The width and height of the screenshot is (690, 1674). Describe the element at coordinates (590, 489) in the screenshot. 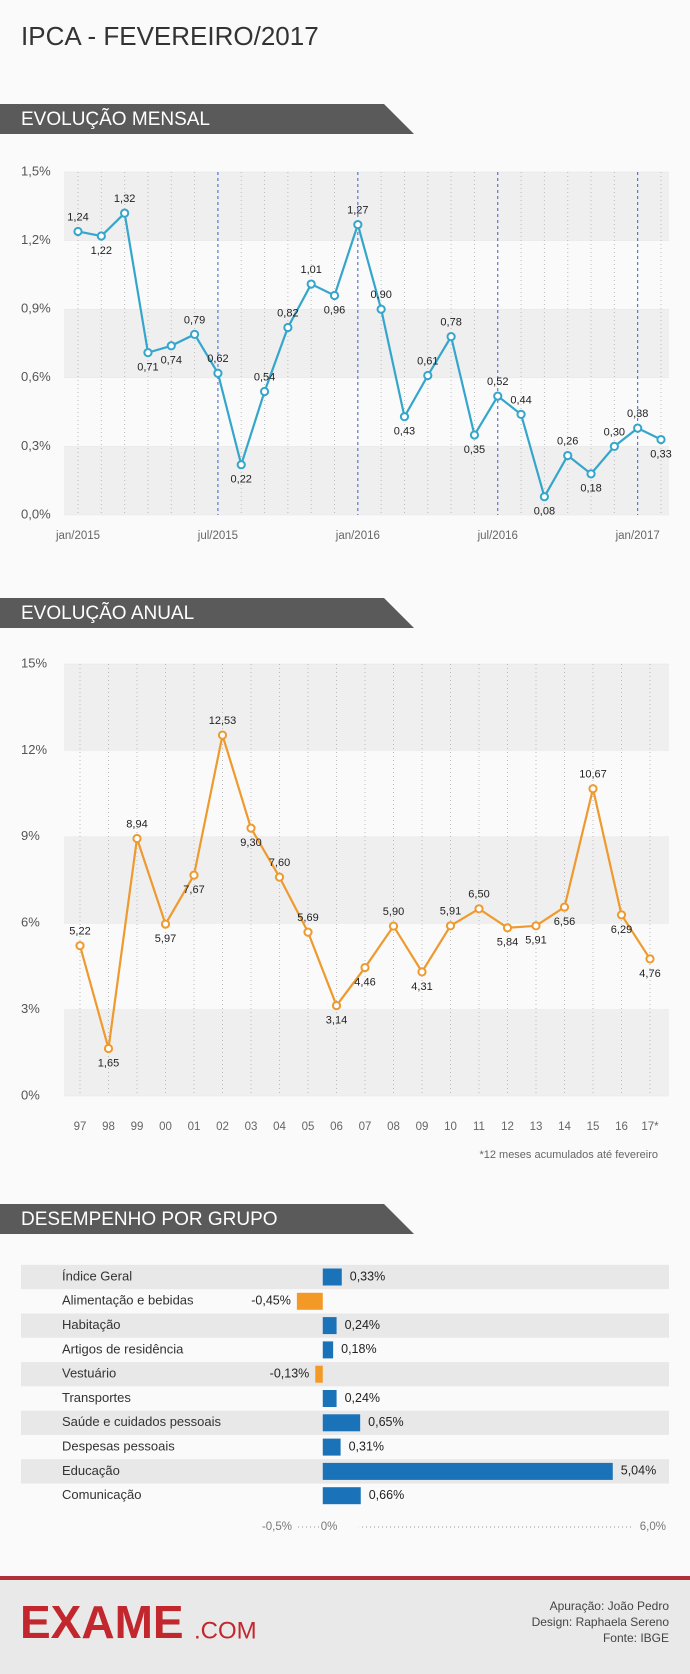

I see `data-label: 0,18` at that location.